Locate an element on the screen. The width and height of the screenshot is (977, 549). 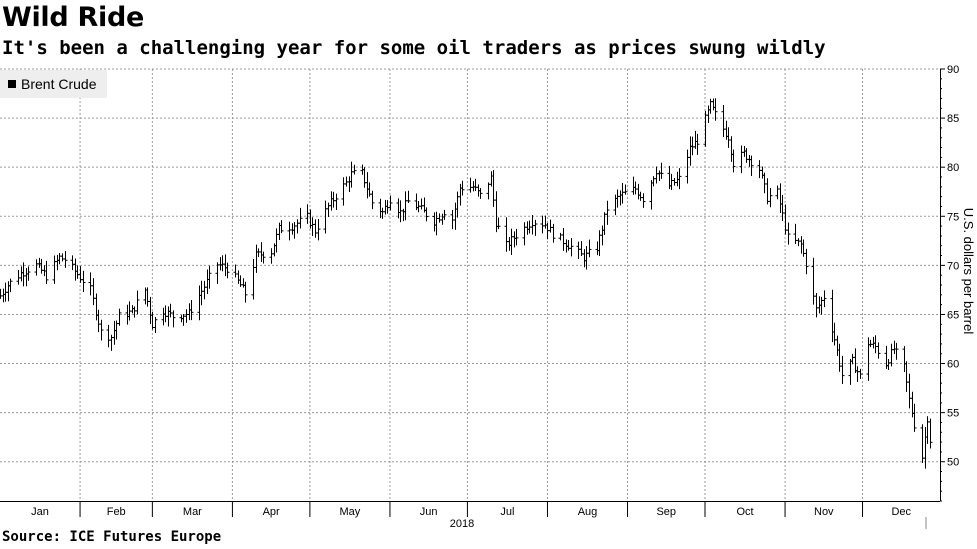
y-tick-label-90: 90 is located at coordinates (953, 70).